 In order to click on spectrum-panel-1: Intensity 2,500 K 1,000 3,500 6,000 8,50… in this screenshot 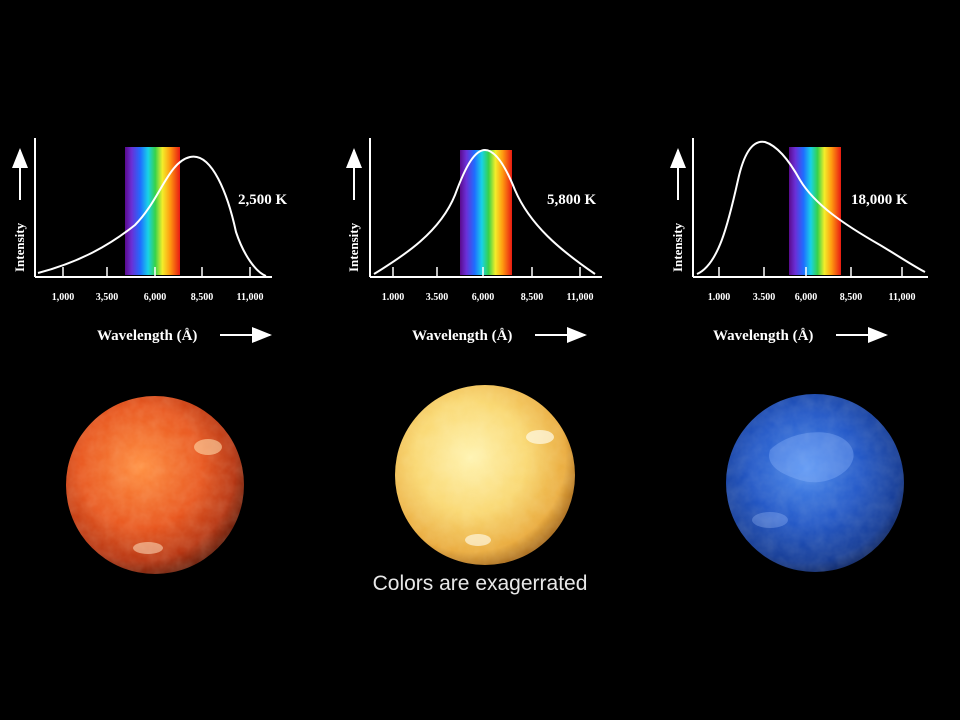, I will do `click(149, 241)`.